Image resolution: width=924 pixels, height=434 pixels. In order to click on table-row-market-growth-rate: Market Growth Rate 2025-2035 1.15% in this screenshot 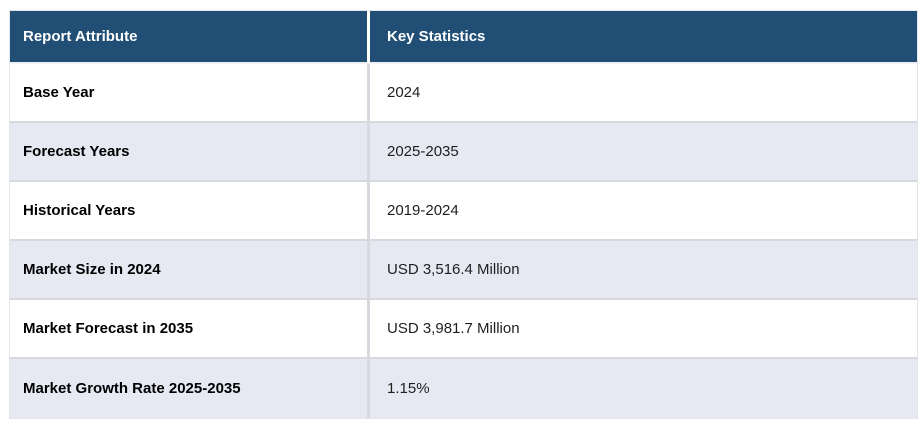, I will do `click(463, 388)`.